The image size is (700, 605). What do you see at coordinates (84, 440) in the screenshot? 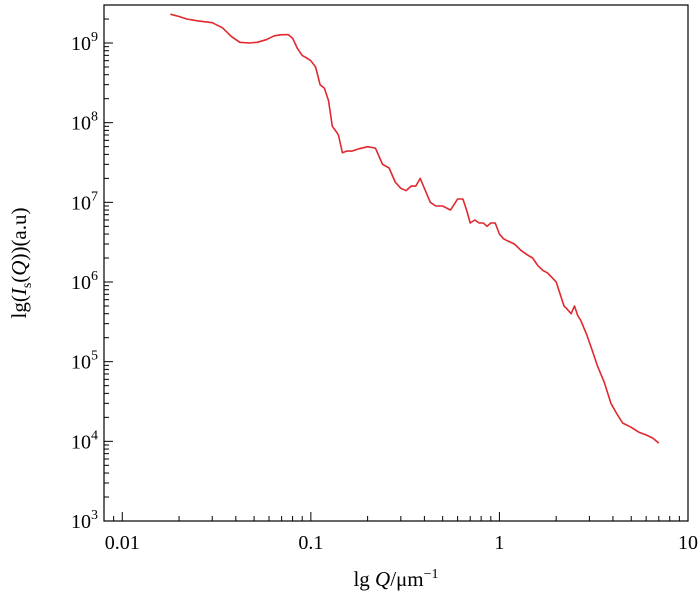
I see `y-tick-label: 10⁴` at bounding box center [84, 440].